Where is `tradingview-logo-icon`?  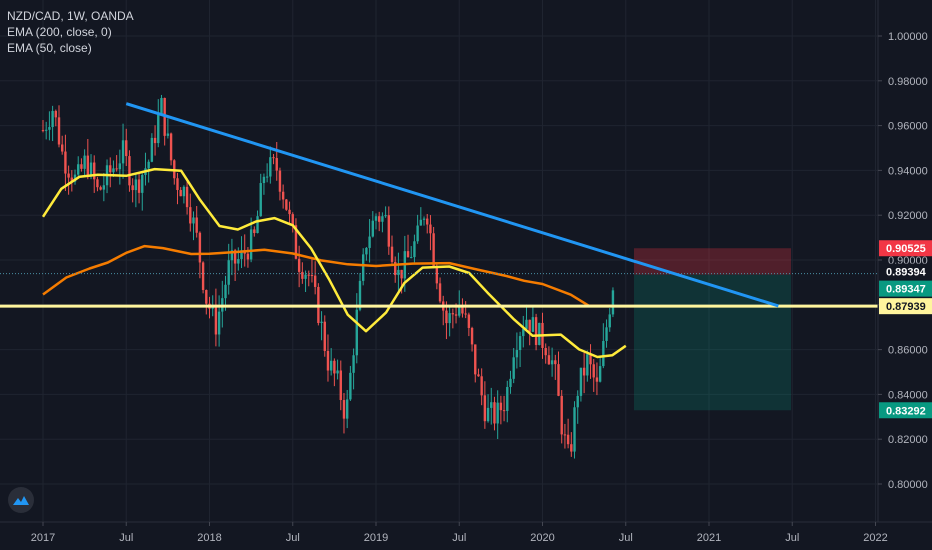
tradingview-logo-icon is located at coordinates (21, 500).